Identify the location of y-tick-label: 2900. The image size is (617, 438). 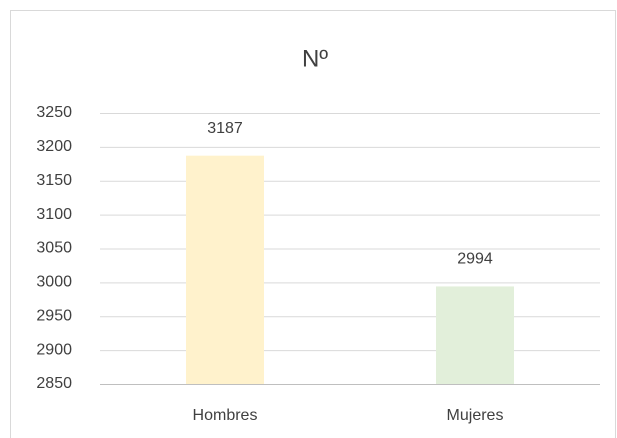
(54, 349).